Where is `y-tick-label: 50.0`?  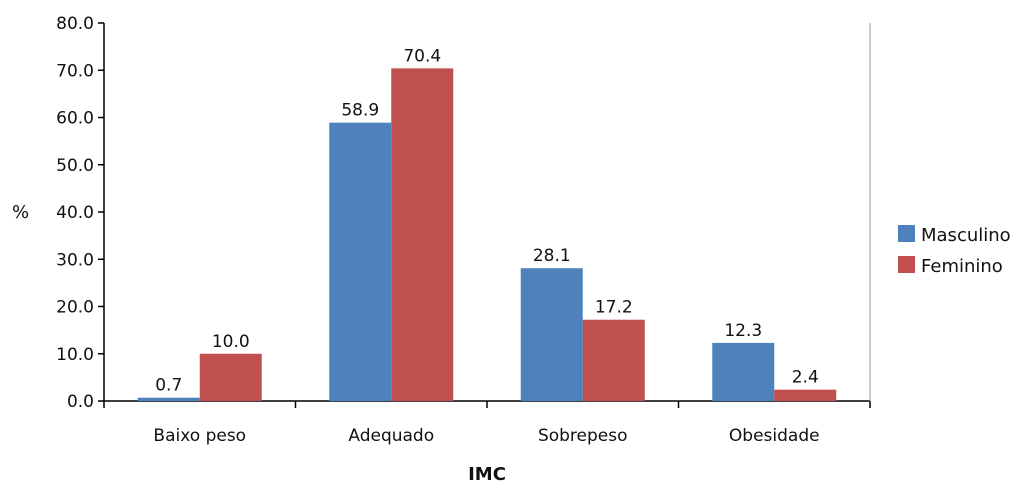 y-tick-label: 50.0 is located at coordinates (75, 166).